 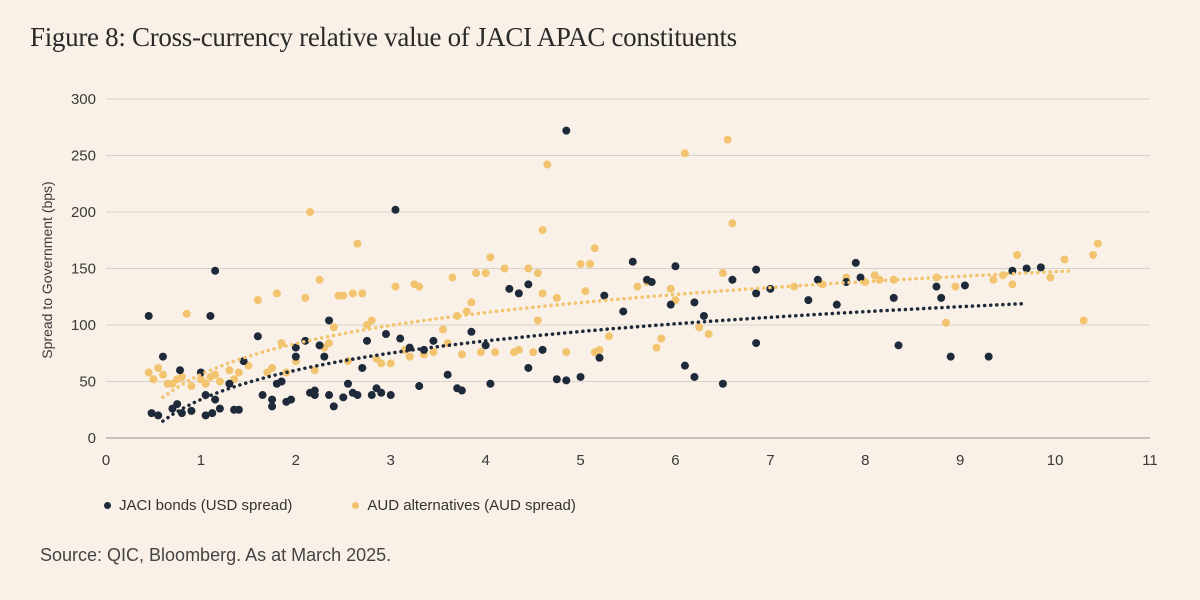 I want to click on legend-label-aud: AUD alternatives (AUD spread), so click(x=471, y=505).